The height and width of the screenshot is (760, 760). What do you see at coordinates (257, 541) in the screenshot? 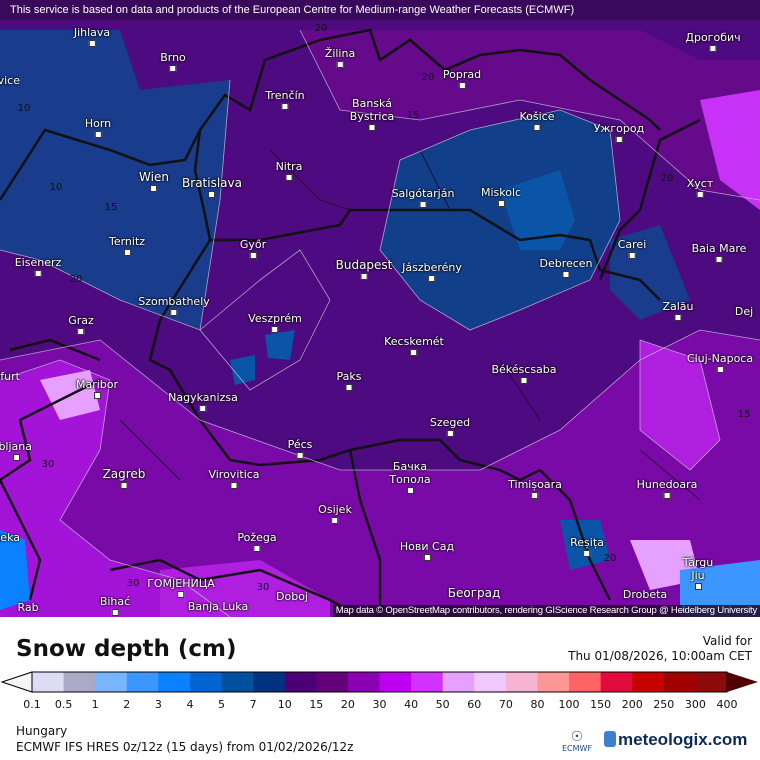
I see `city-marker: Požega` at bounding box center [257, 541].